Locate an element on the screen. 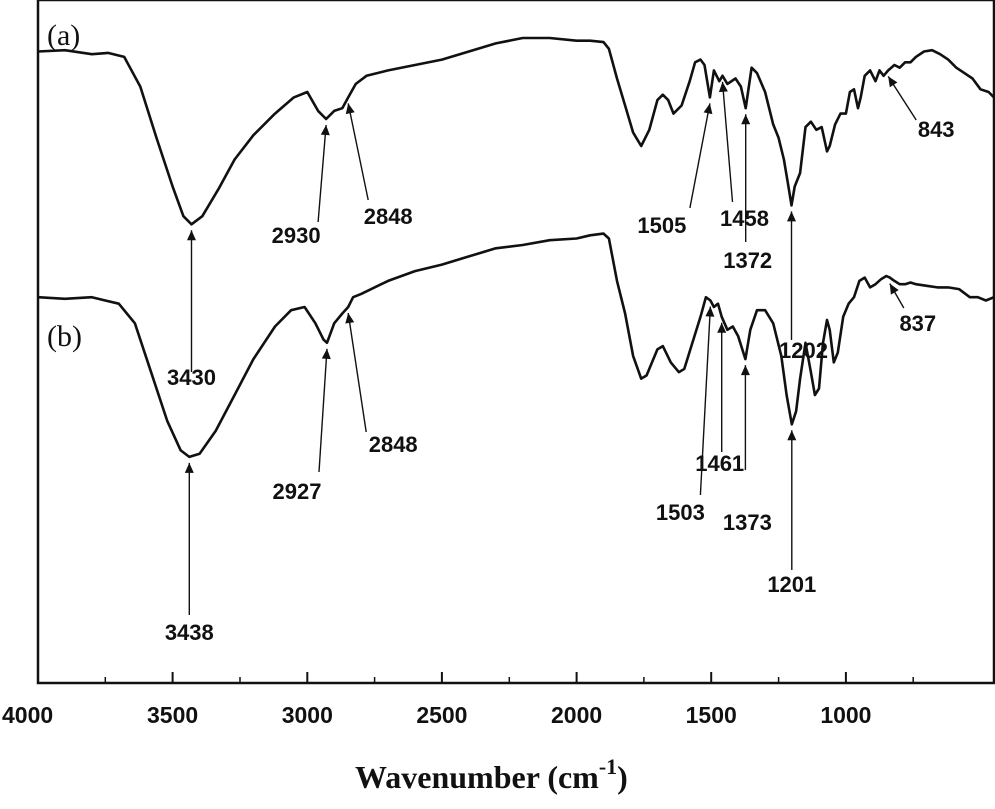  x-axis-ticks-group: 4000 3500 3000 2500 2000 1500 1000 is located at coordinates (458, 700).